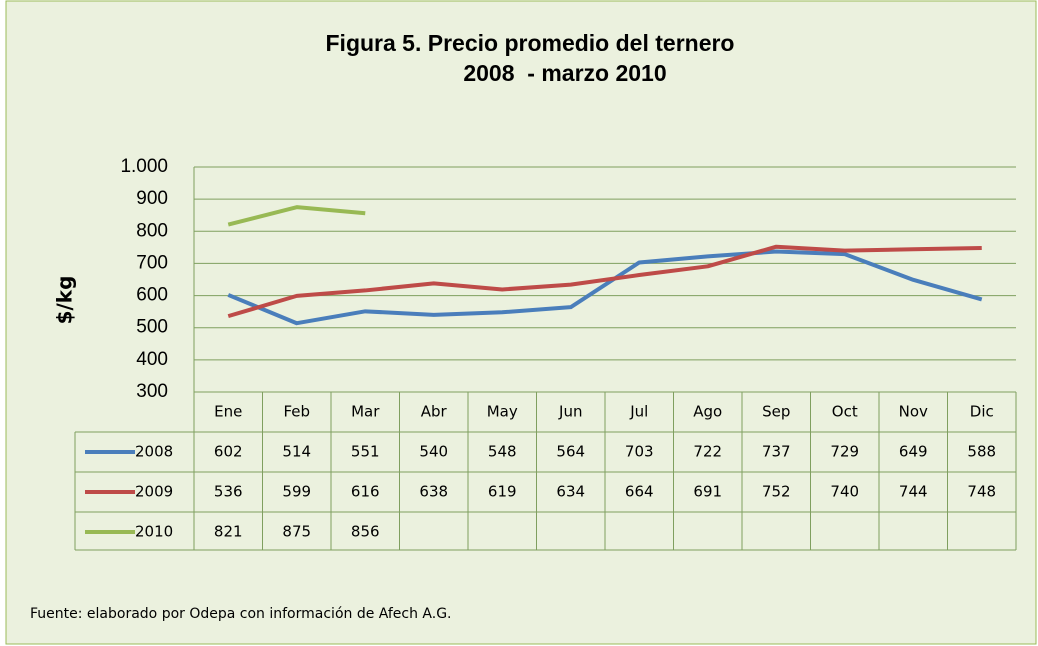 This screenshot has width=1038, height=646. Describe the element at coordinates (981, 452) in the screenshot. I see `table-value: 588` at that location.